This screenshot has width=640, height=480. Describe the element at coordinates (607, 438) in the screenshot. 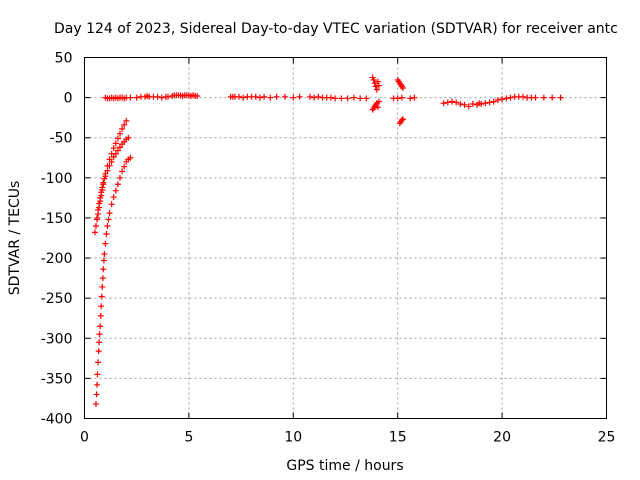

I see `x-tick-label: 25` at that location.